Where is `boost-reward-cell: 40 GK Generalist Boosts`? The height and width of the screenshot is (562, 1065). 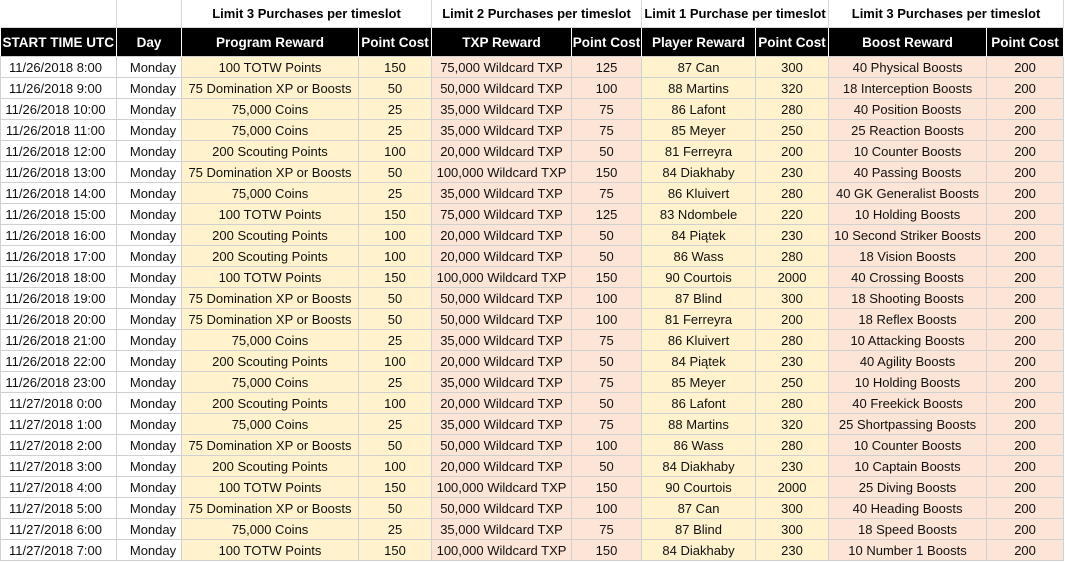 boost-reward-cell: 40 GK Generalist Boosts is located at coordinates (908, 193).